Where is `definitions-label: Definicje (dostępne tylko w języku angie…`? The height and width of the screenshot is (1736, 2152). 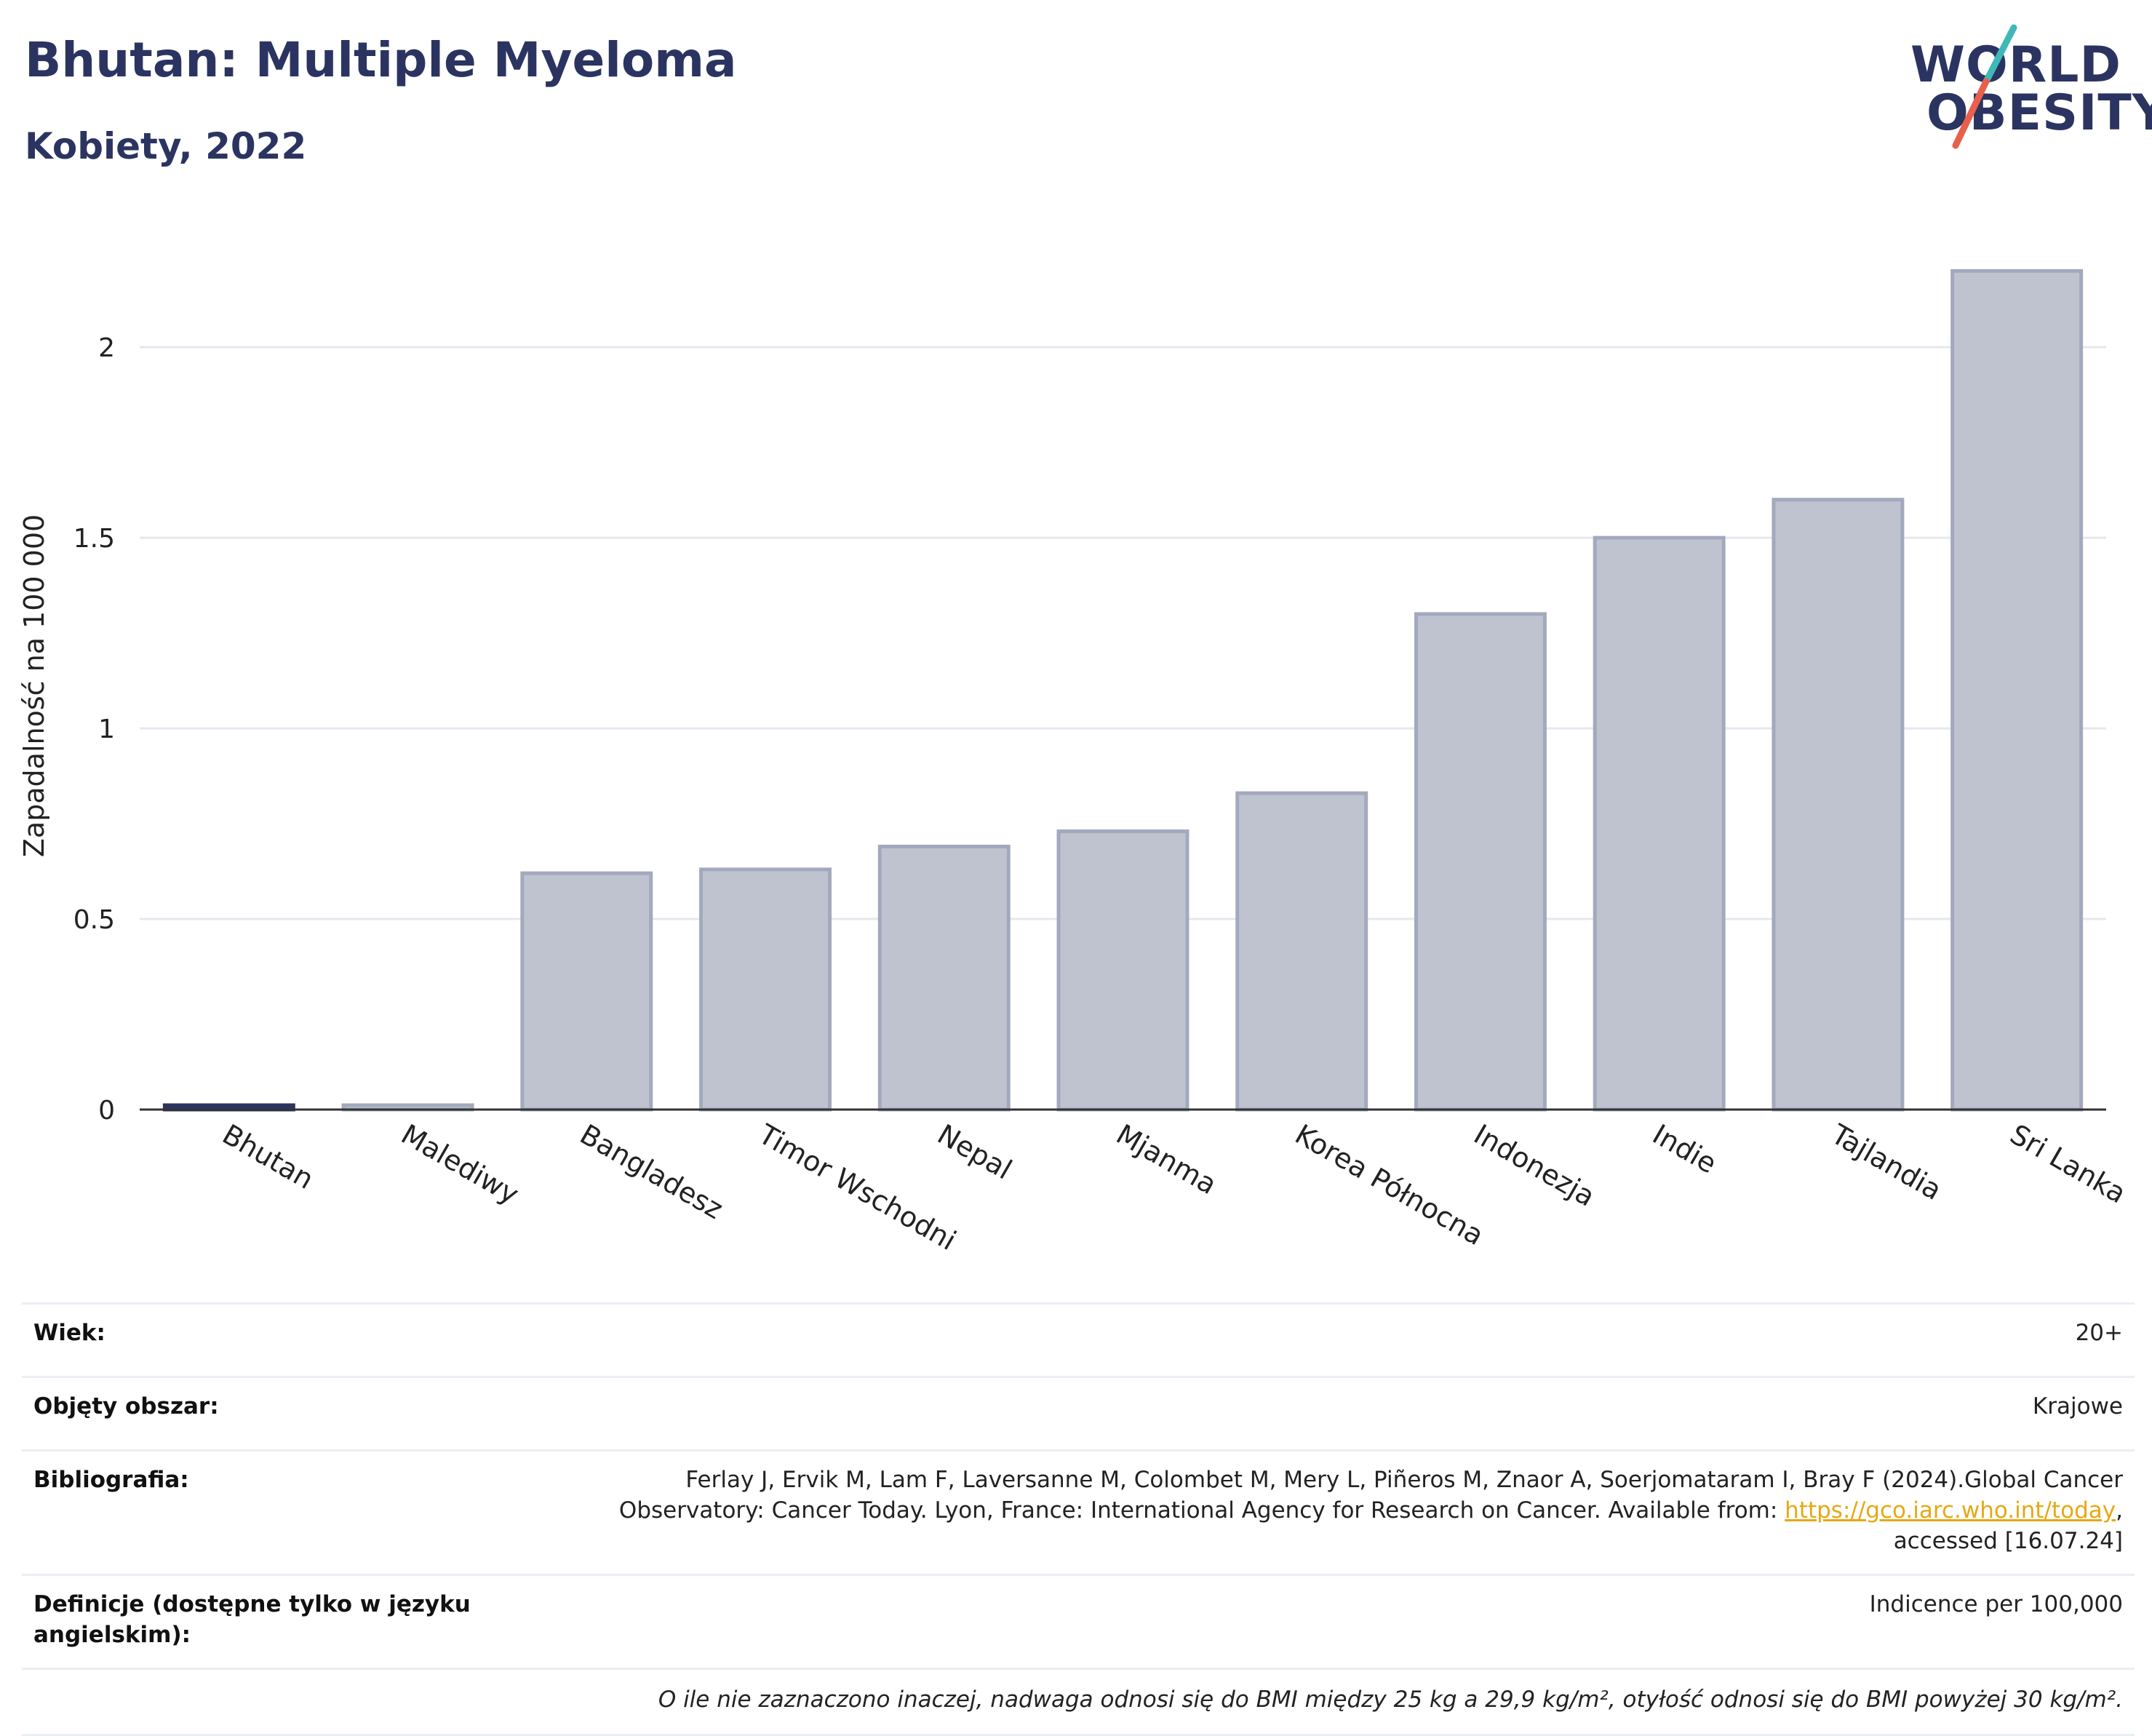
definitions-label: Definicje (dostępne tylko w języku angie… is located at coordinates (252, 1619).